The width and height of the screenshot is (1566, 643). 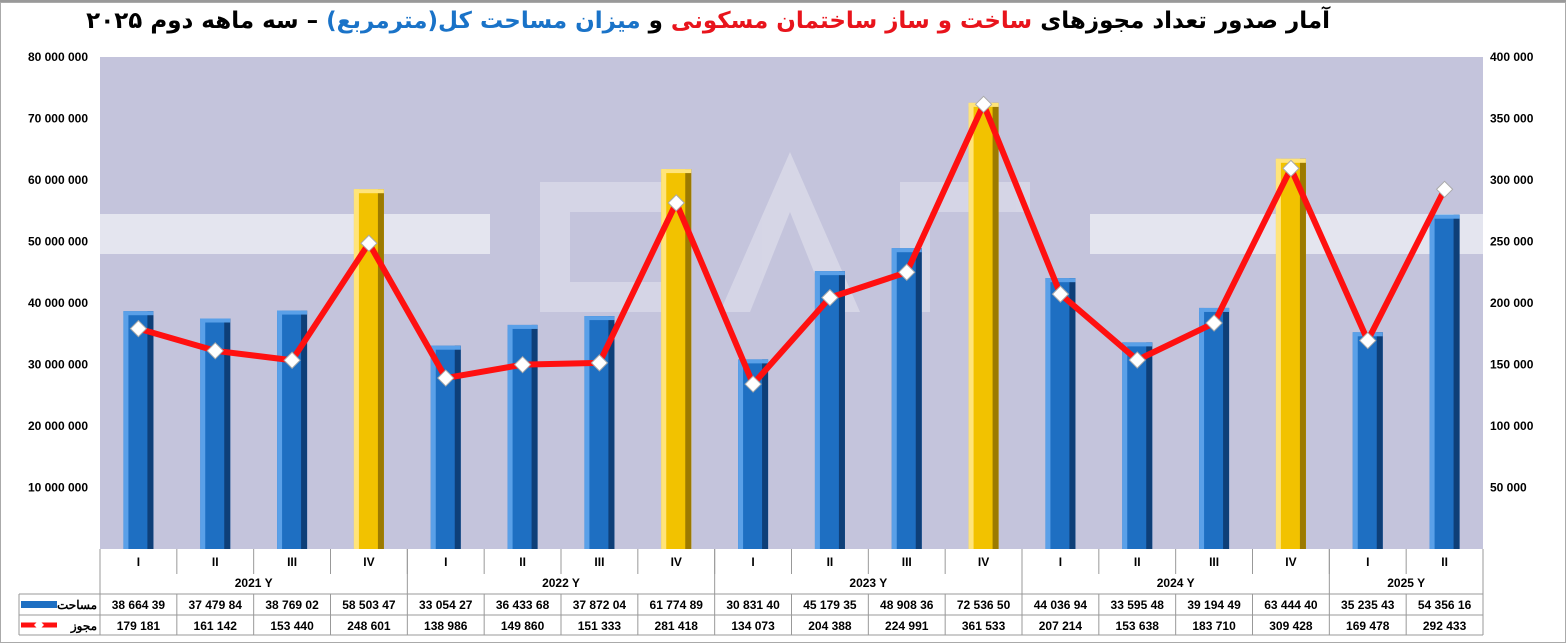 What do you see at coordinates (254, 583) in the screenshot?
I see `year-label: 2021 Y` at bounding box center [254, 583].